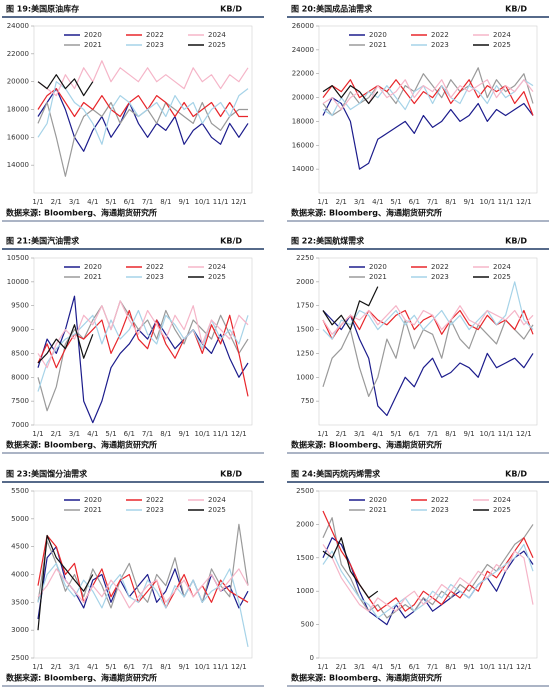  What do you see at coordinates (42, 9) in the screenshot?
I see `figure-title: 图 19:美国原油库存` at bounding box center [42, 9].